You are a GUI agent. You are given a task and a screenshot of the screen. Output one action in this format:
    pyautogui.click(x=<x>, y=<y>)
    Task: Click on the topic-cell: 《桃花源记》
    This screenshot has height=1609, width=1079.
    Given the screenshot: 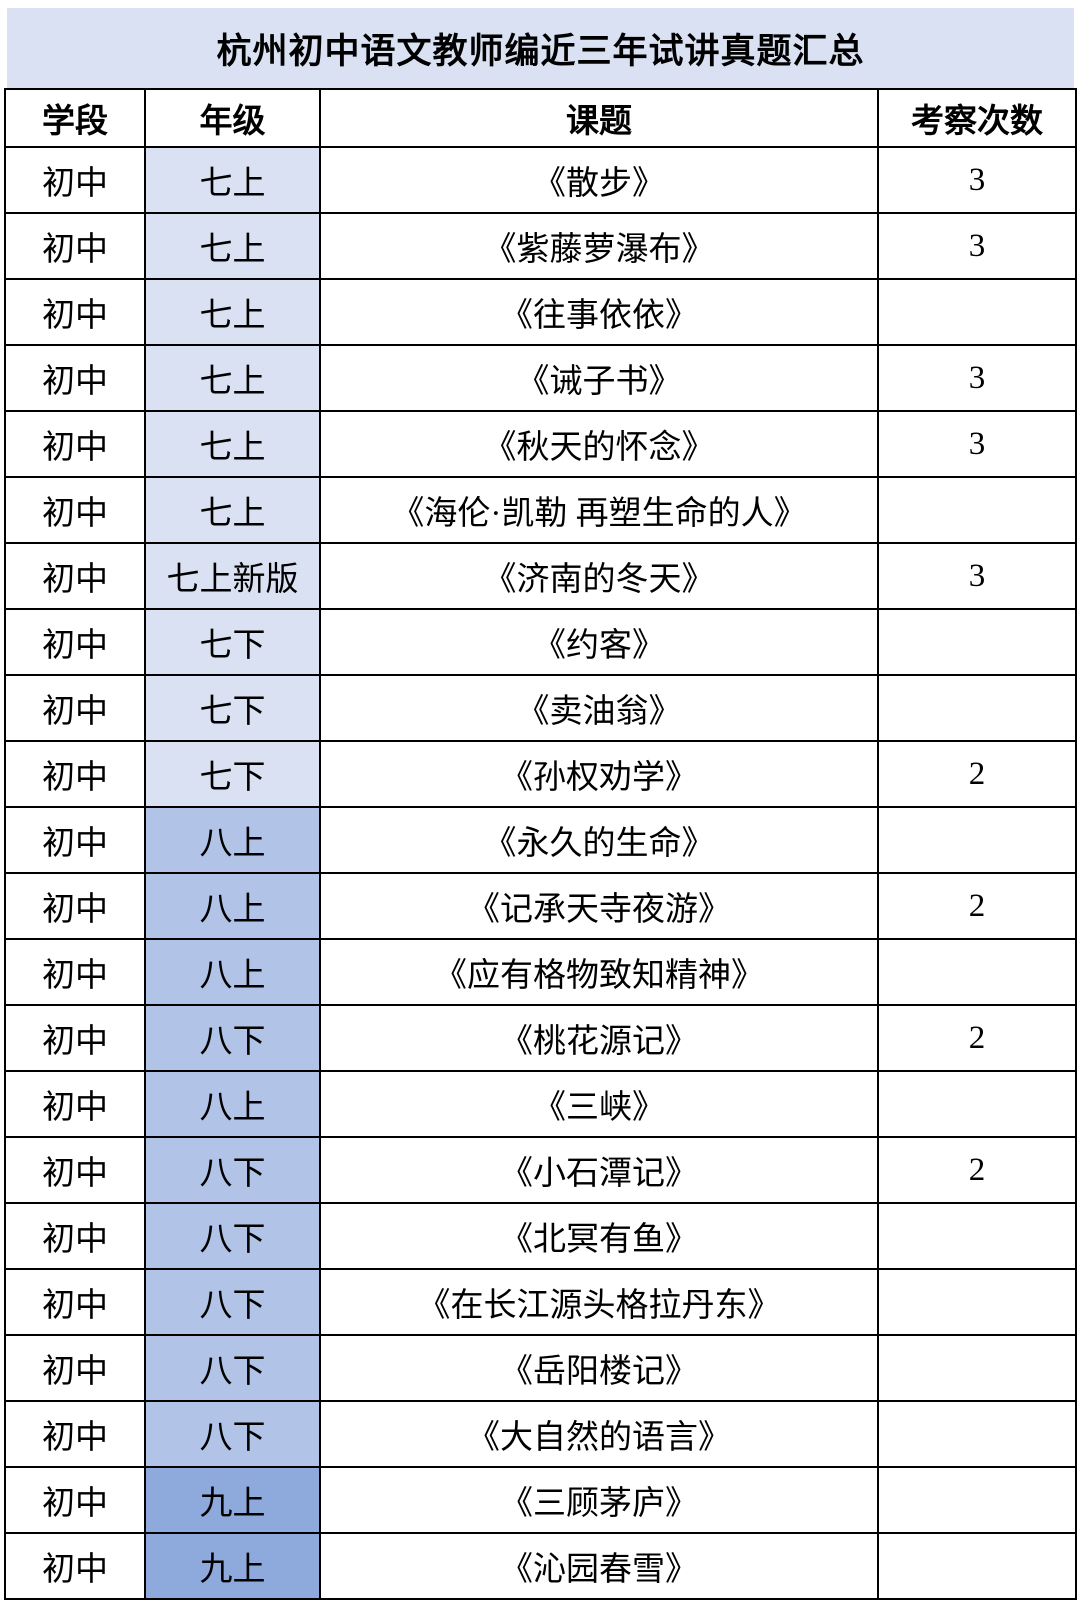 What is the action you would take?
    pyautogui.click(x=599, y=1038)
    